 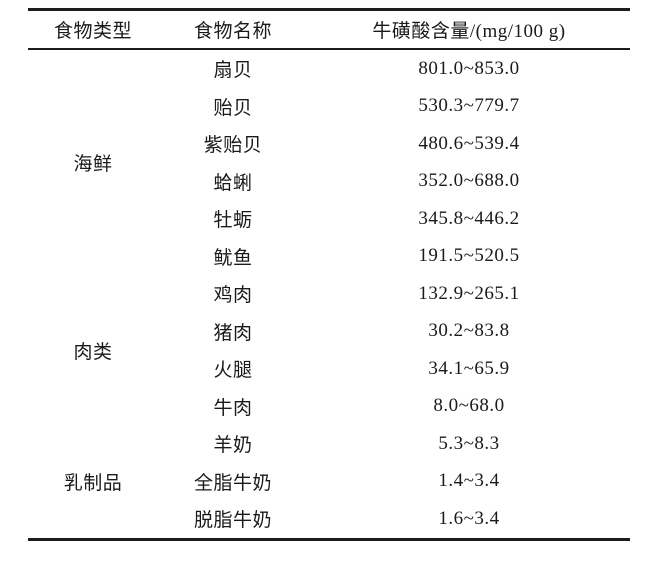 What do you see at coordinates (233, 371) in the screenshot?
I see `food-name-cell: 火腿` at bounding box center [233, 371].